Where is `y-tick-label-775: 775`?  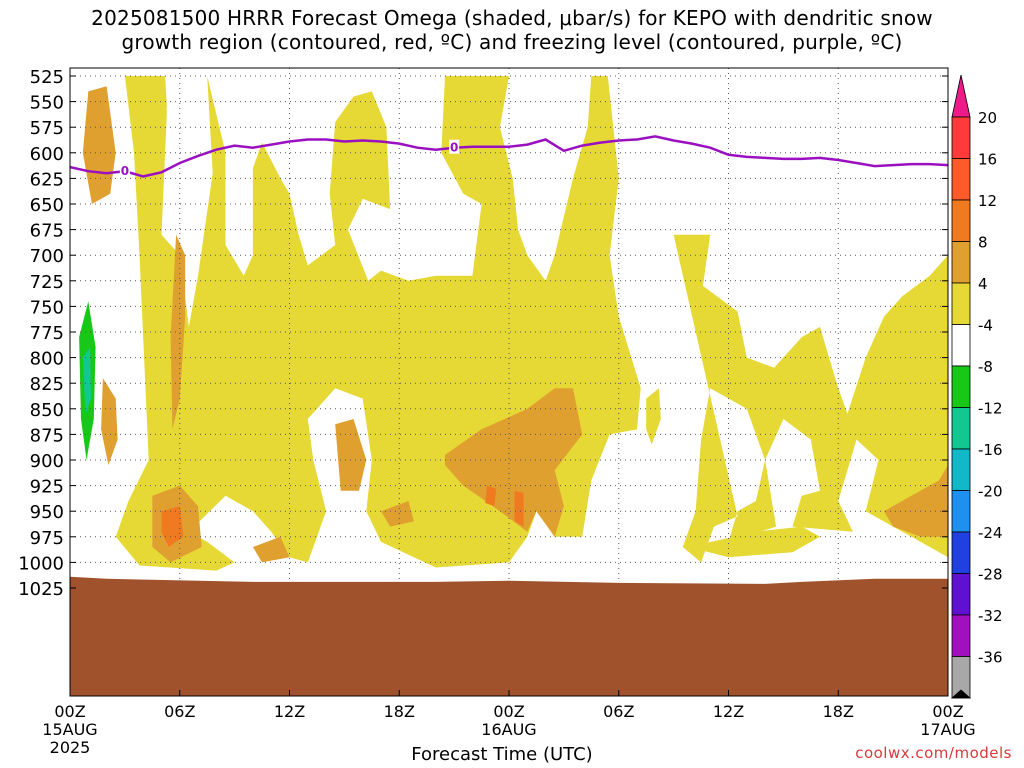 y-tick-label-775: 775 is located at coordinates (47, 333).